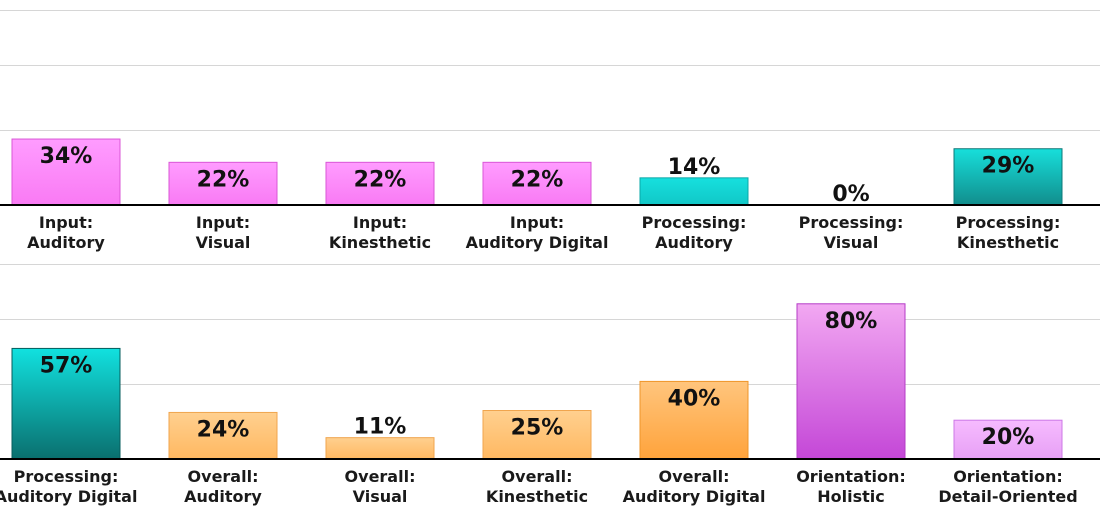 This screenshot has width=1100, height=508. Describe the element at coordinates (694, 167) in the screenshot. I see `data-label: 14%` at that location.